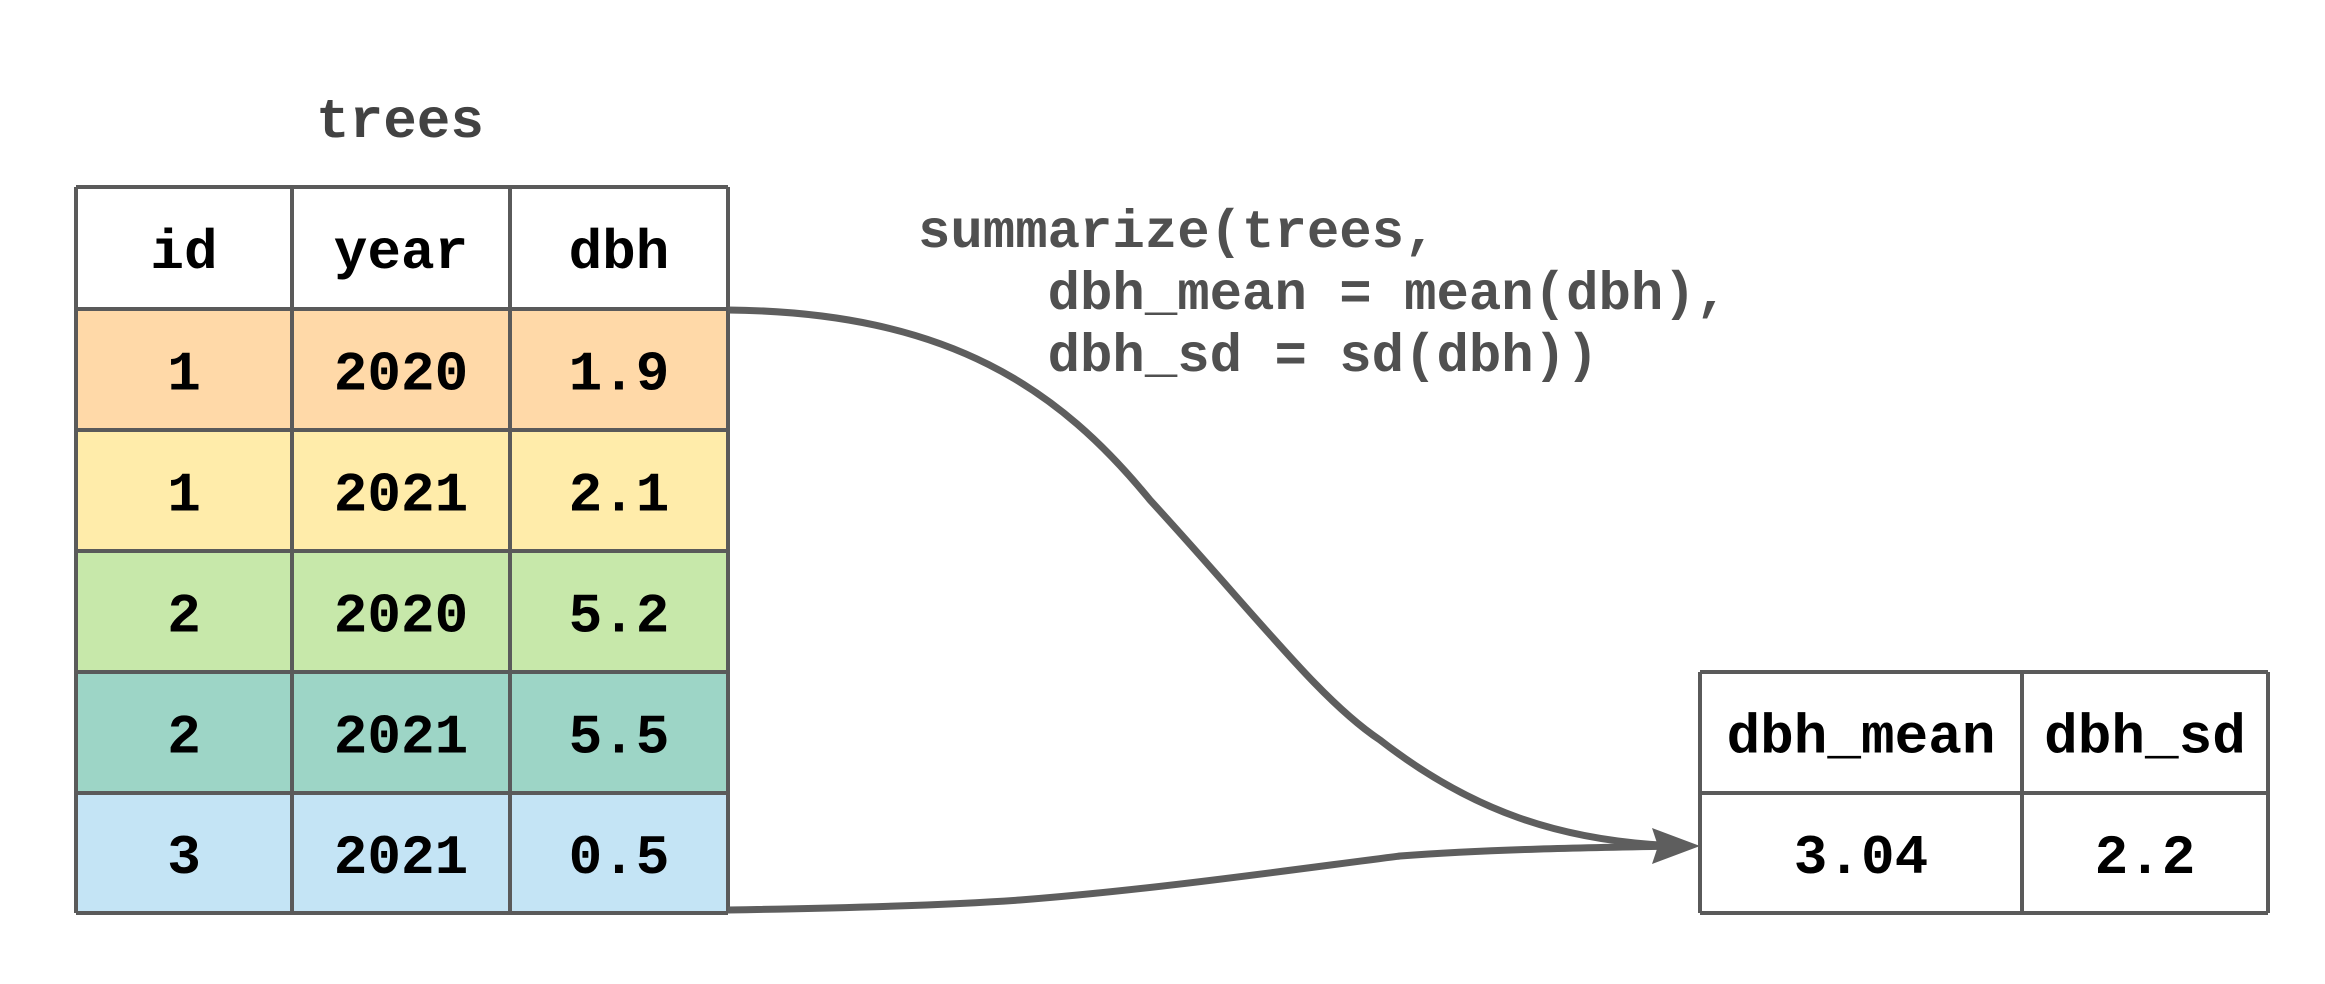  I want to click on arrow-bottom-curve, so click(1204, 878).